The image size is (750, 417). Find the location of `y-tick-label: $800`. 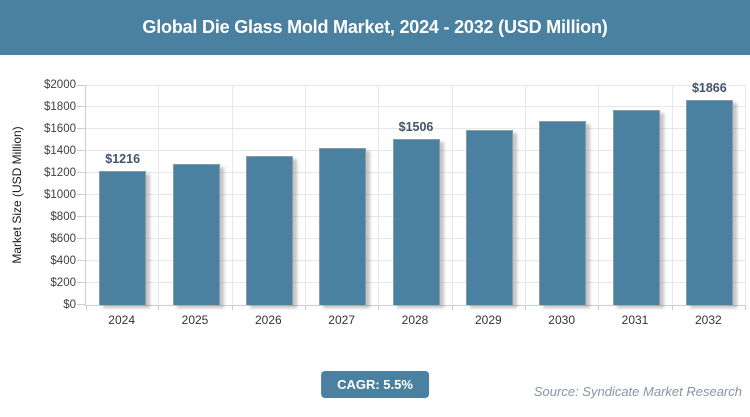

y-tick-label: $800 is located at coordinates (63, 217).